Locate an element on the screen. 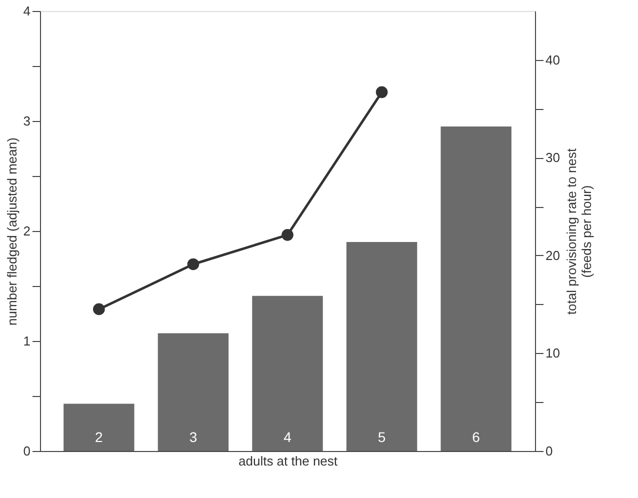 The width and height of the screenshot is (638, 498). y-tick-label: 4 is located at coordinates (26, 11).